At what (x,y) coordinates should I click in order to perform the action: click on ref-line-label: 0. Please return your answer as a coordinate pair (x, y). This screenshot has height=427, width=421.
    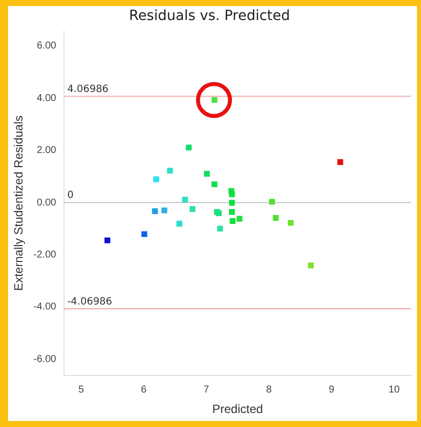
    Looking at the image, I should click on (70, 196).